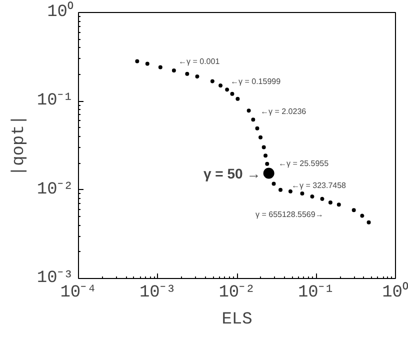  I want to click on x-axis-title: ELS, so click(237, 320).